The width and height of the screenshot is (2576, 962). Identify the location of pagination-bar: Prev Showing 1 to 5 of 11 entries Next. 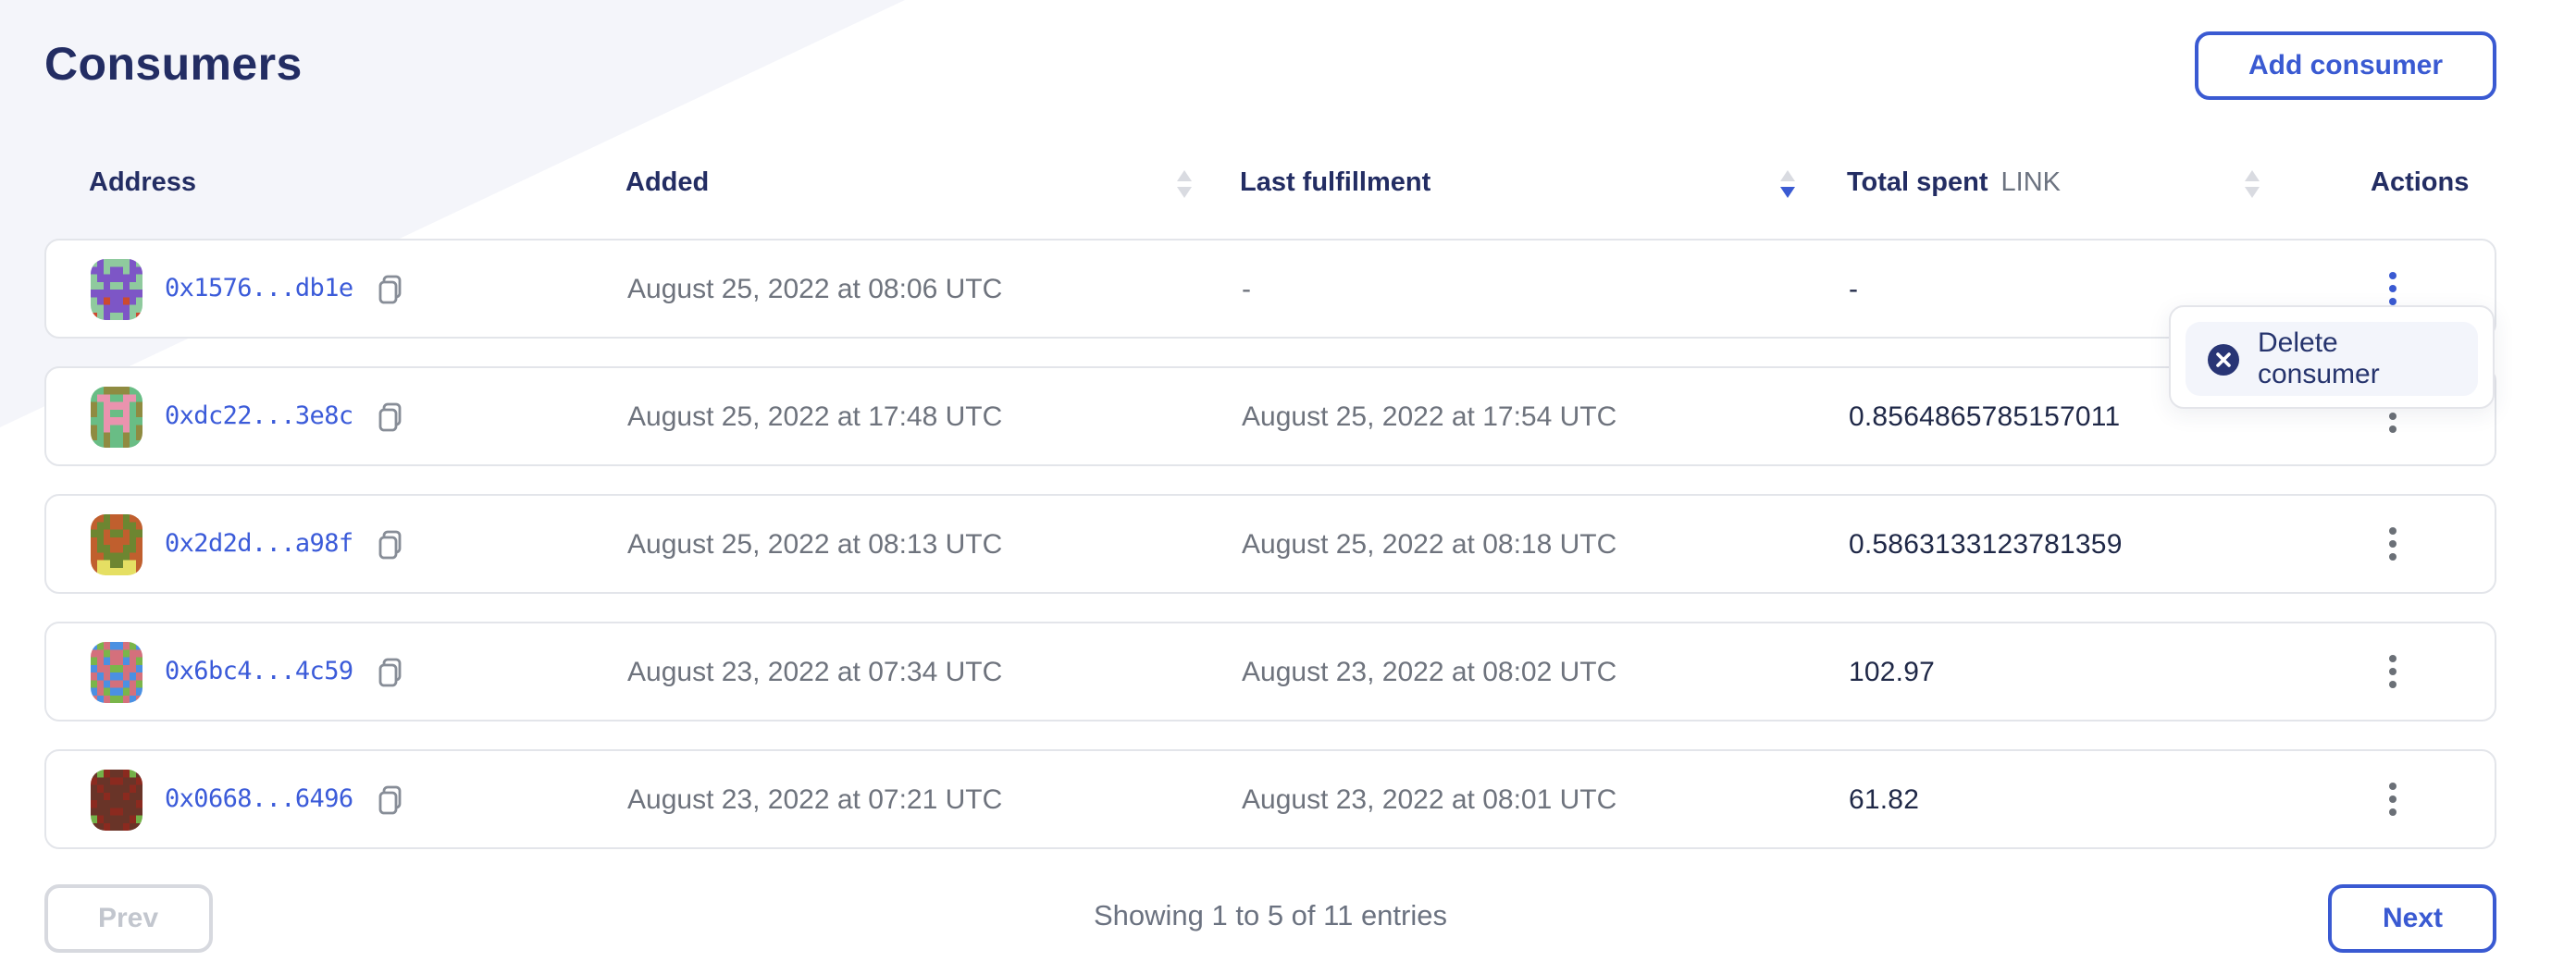
(1270, 918).